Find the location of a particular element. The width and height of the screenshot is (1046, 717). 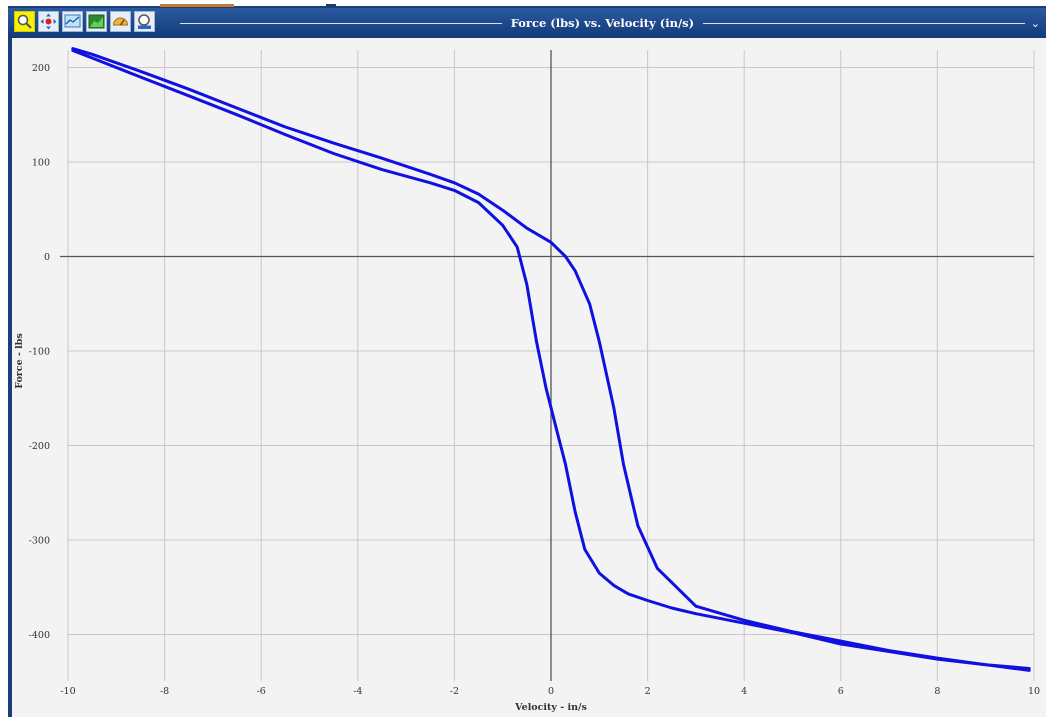

zoom-button is located at coordinates (24, 21).